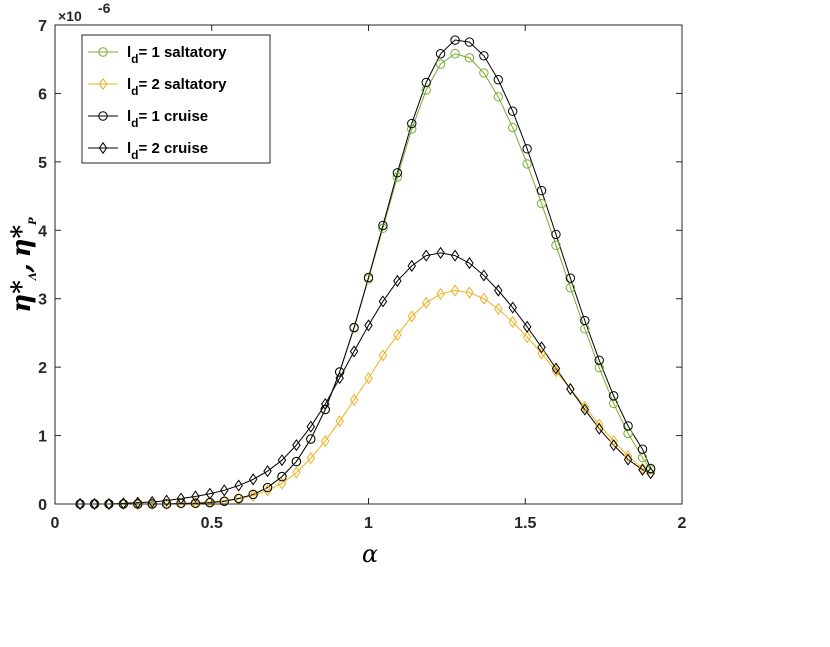 This screenshot has width=830, height=647. I want to click on y-tick-label: 3, so click(42, 300).